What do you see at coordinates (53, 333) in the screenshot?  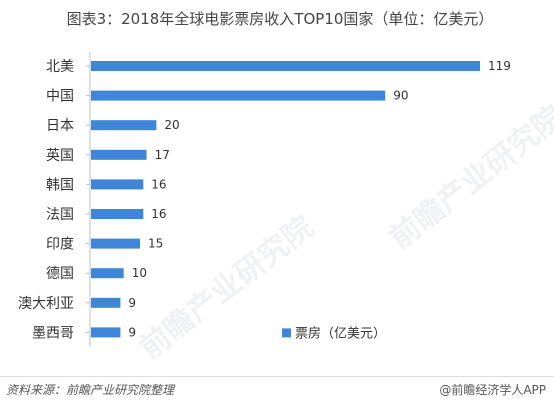 I see `category-label: 墨西哥` at bounding box center [53, 333].